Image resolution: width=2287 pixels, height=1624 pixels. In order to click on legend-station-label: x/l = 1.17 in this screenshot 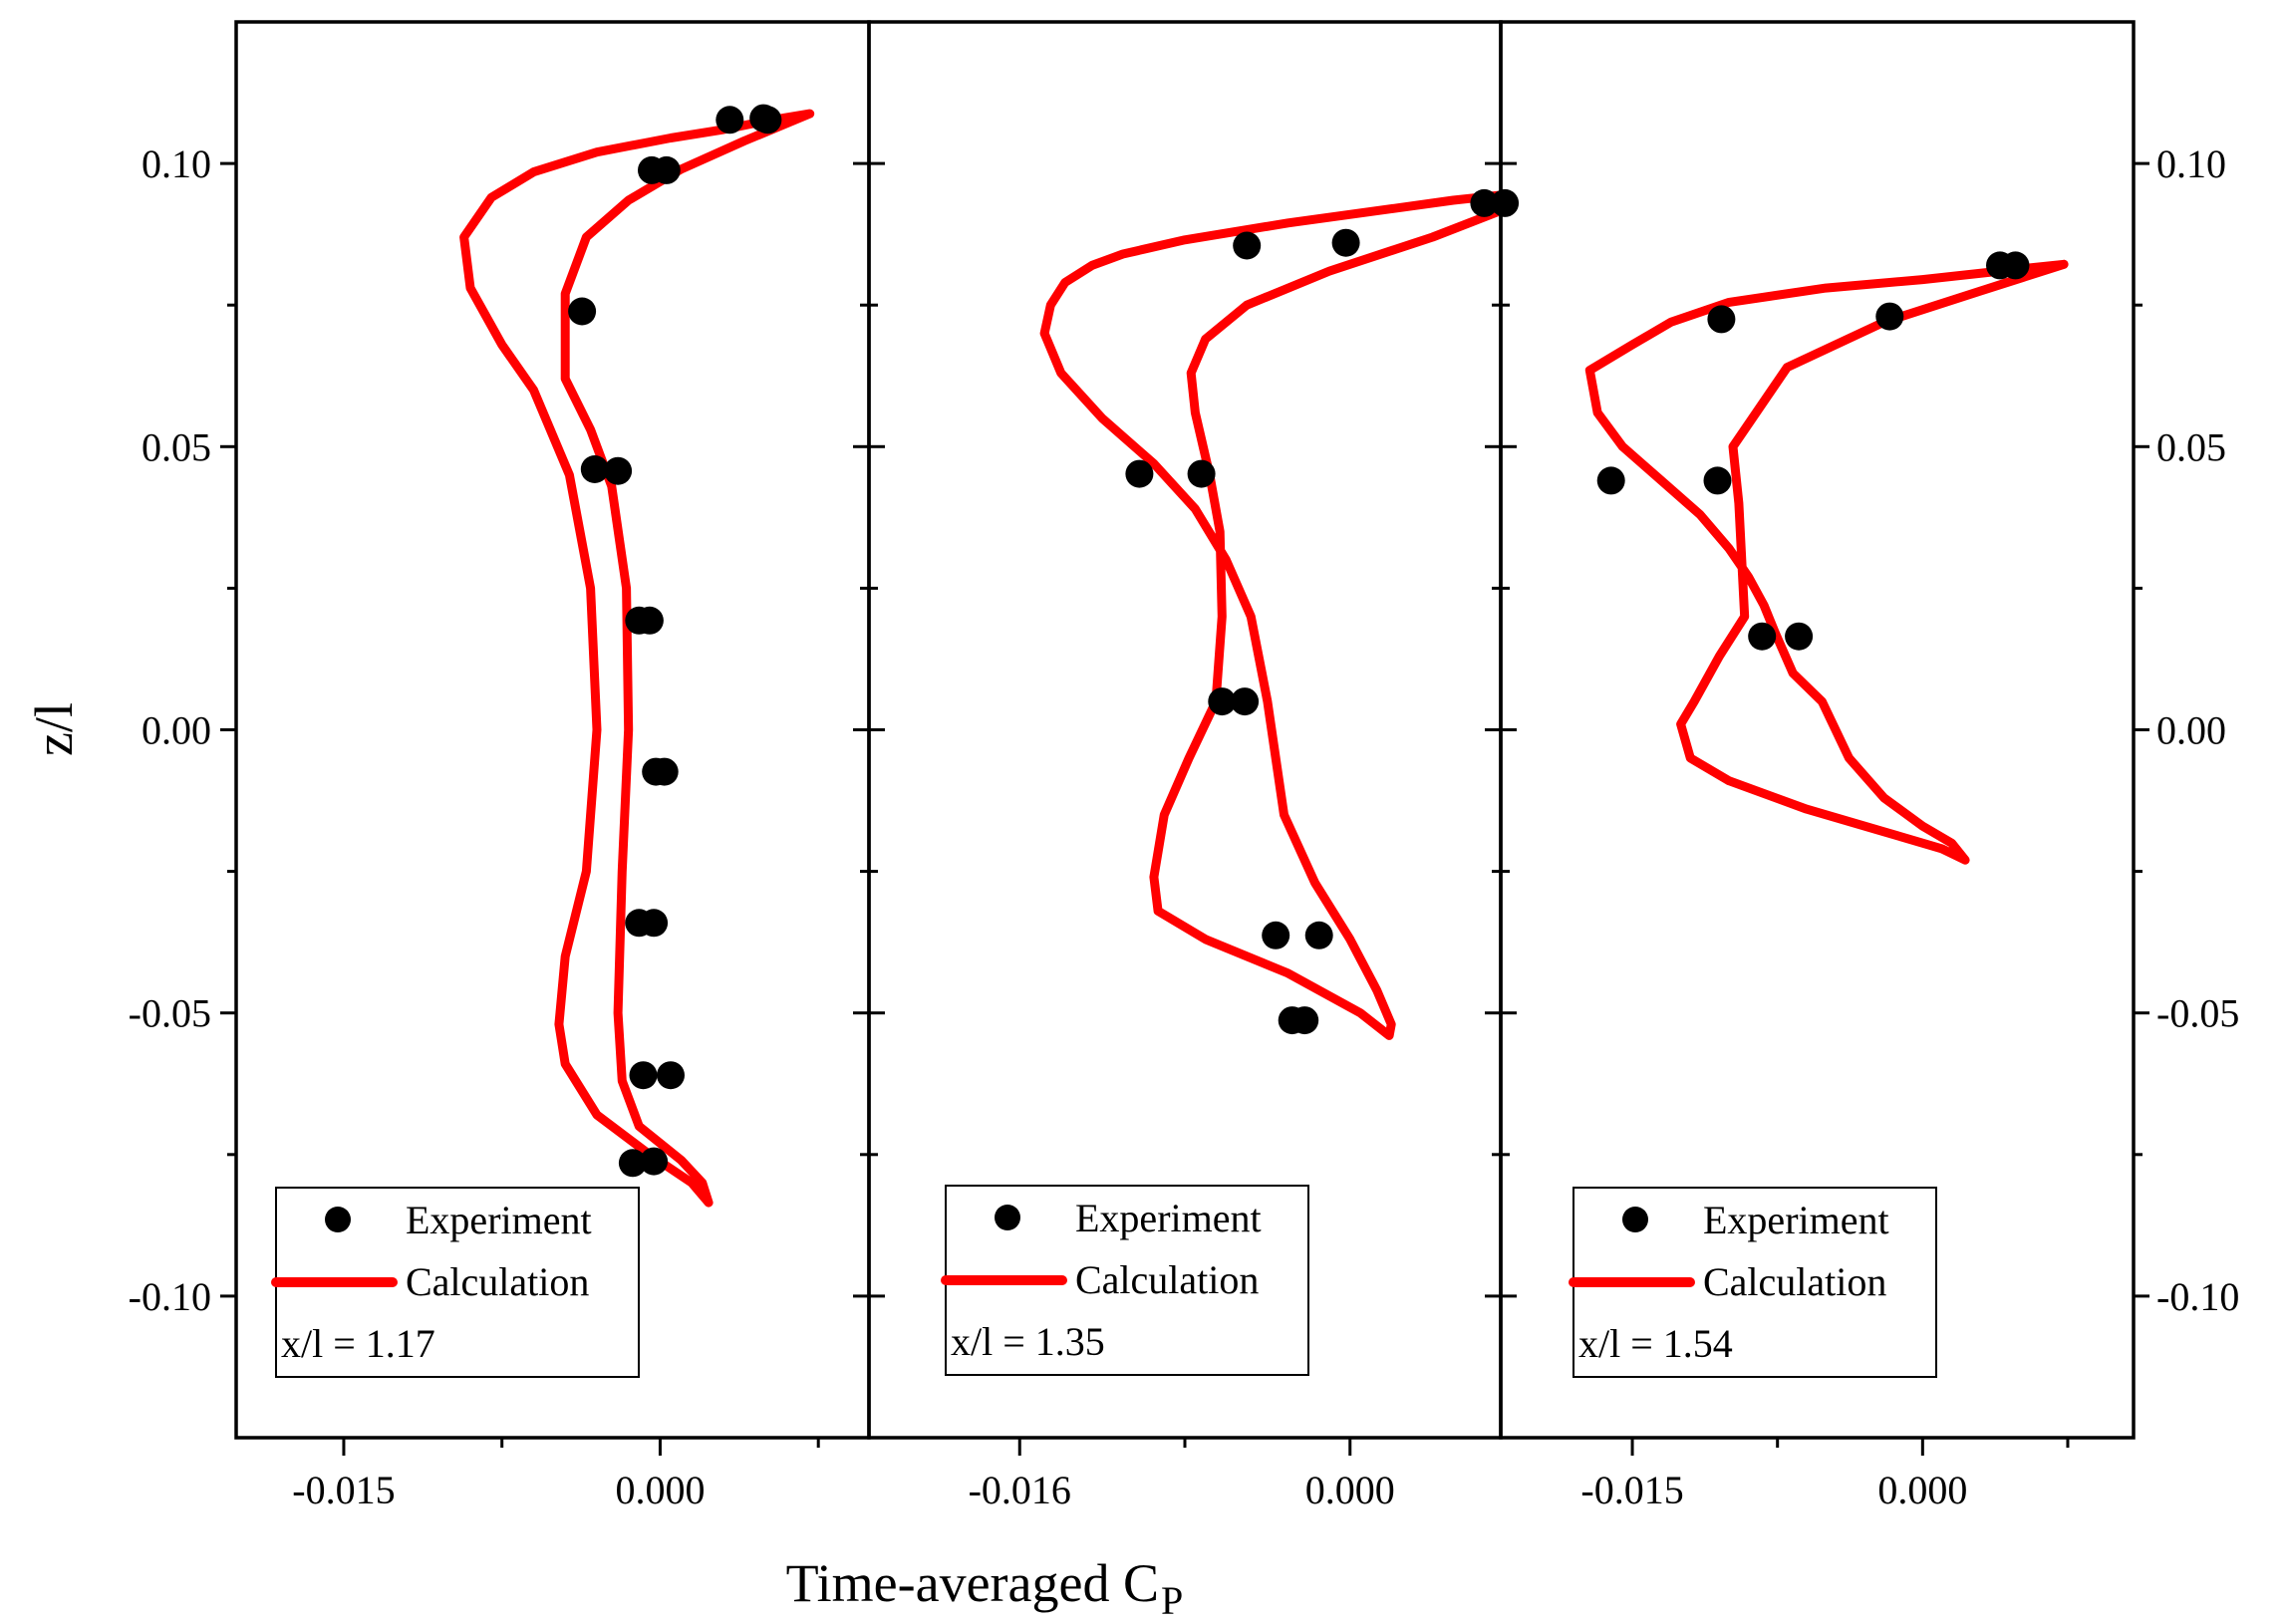, I will do `click(358, 1344)`.